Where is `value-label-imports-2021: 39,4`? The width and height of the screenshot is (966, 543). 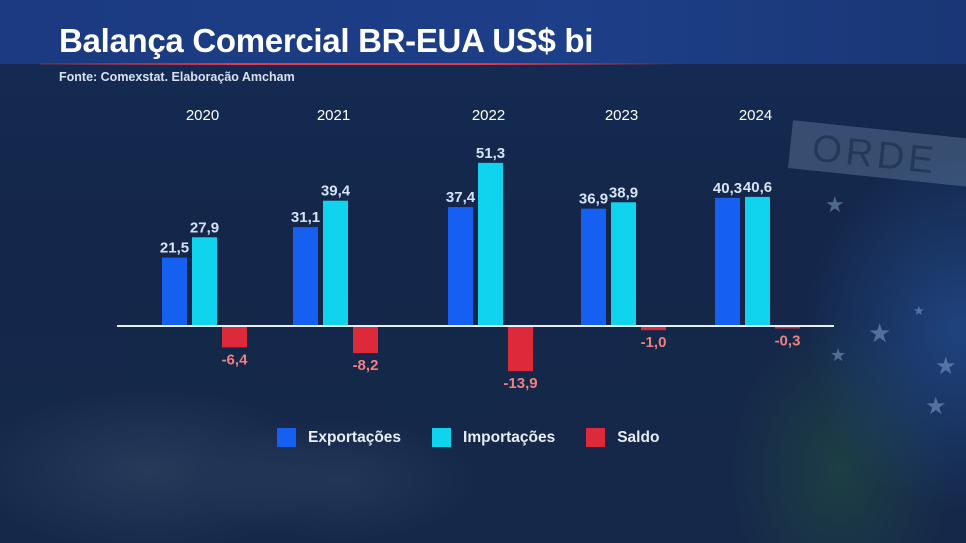
value-label-imports-2021: 39,4 is located at coordinates (336, 191).